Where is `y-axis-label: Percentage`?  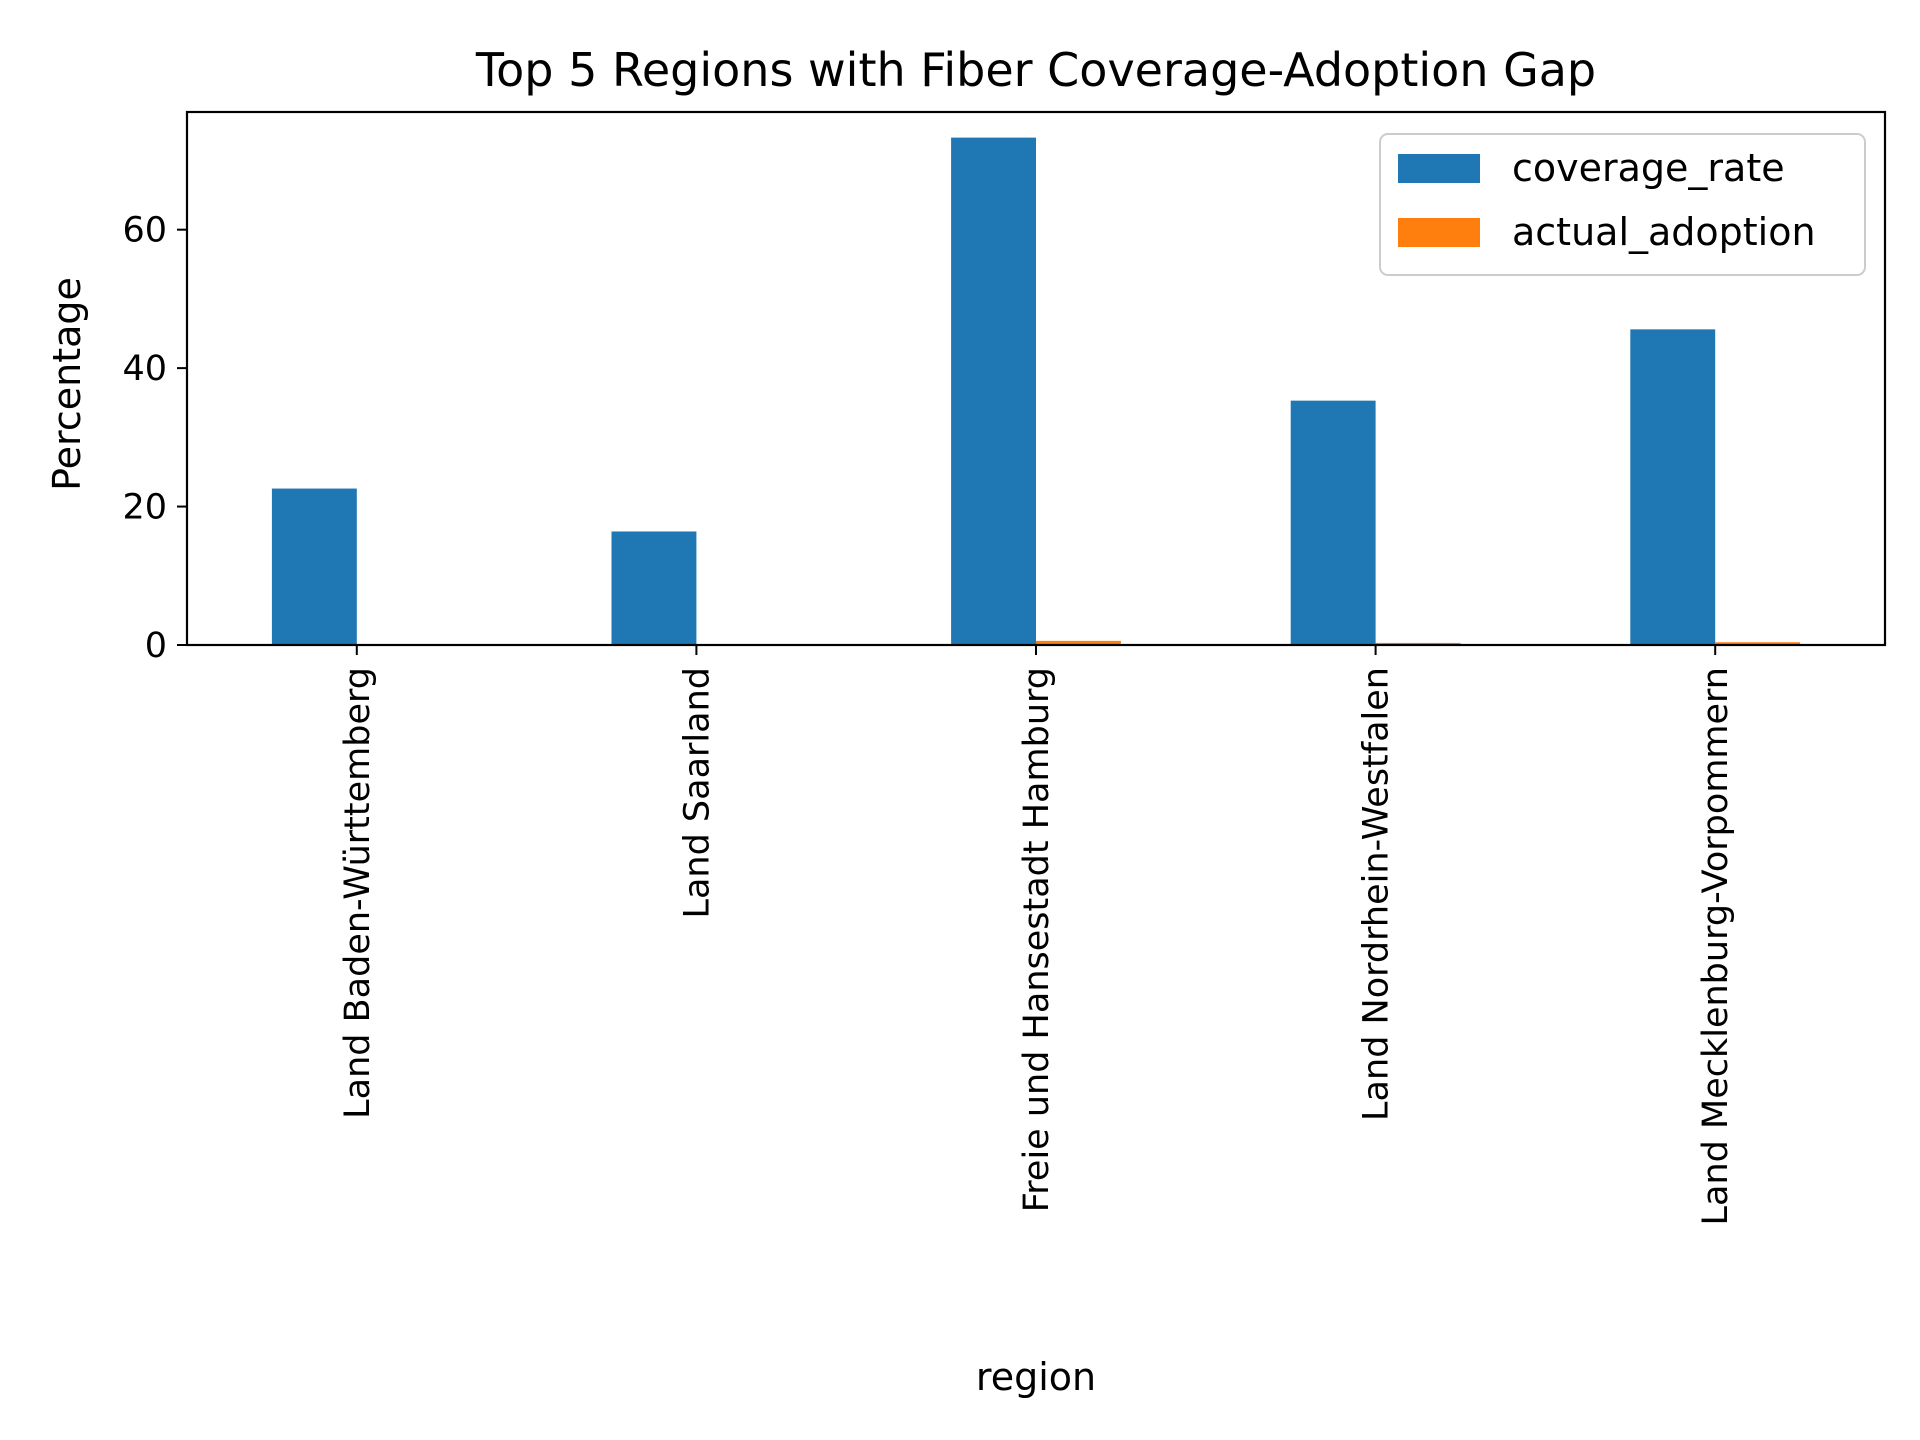 y-axis-label: Percentage is located at coordinates (67, 384).